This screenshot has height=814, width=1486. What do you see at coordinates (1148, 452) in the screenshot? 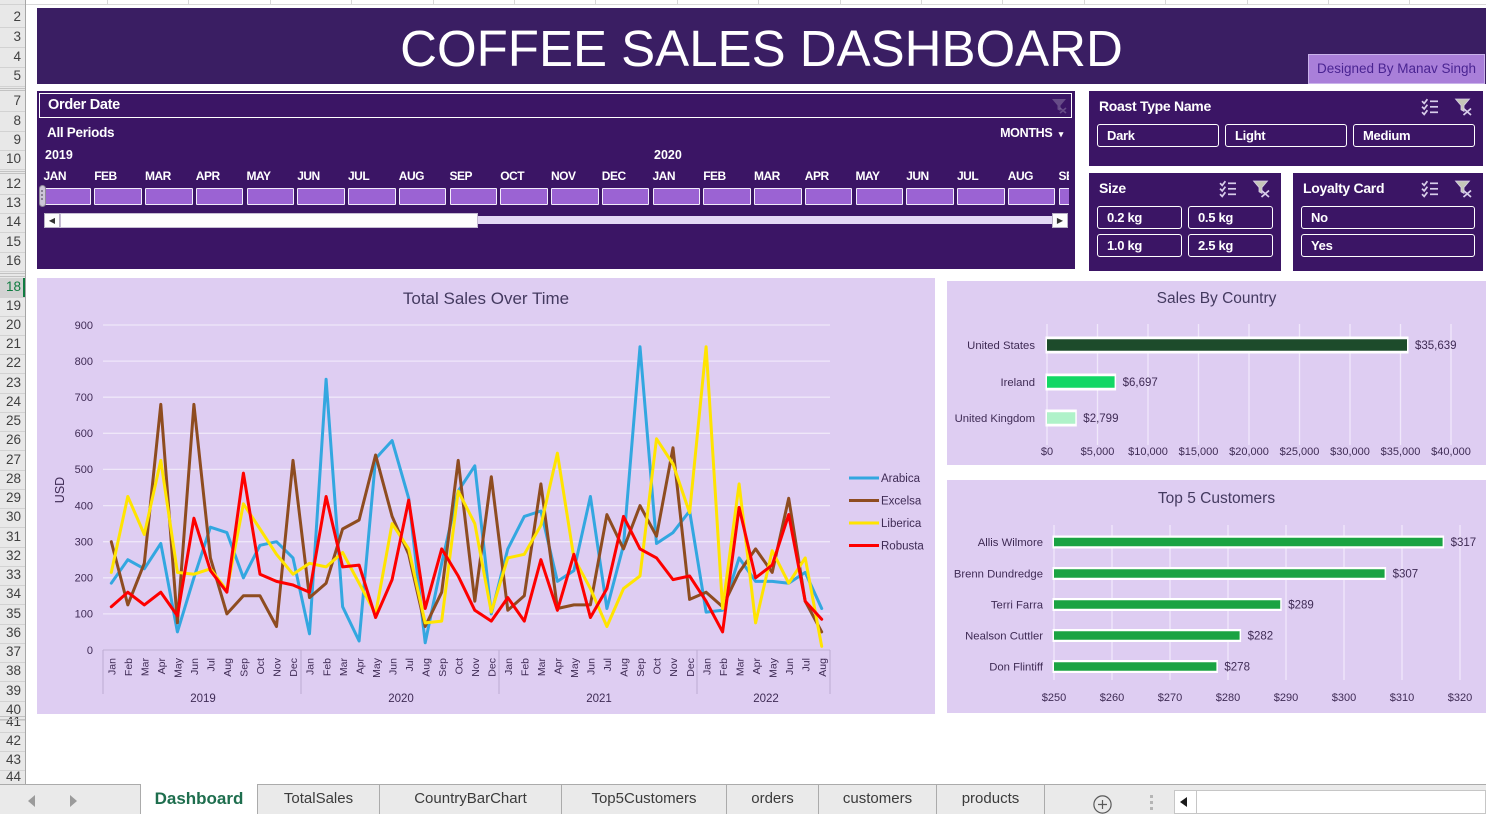
I see `svg-text: $10,000` at bounding box center [1148, 452].